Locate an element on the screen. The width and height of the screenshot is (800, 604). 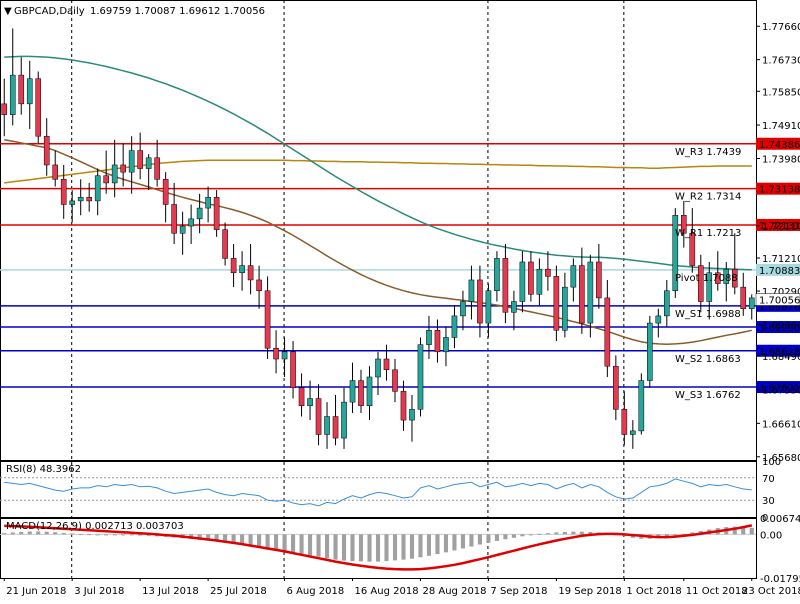
rsi-tick-label: 0 is located at coordinates (765, 518).